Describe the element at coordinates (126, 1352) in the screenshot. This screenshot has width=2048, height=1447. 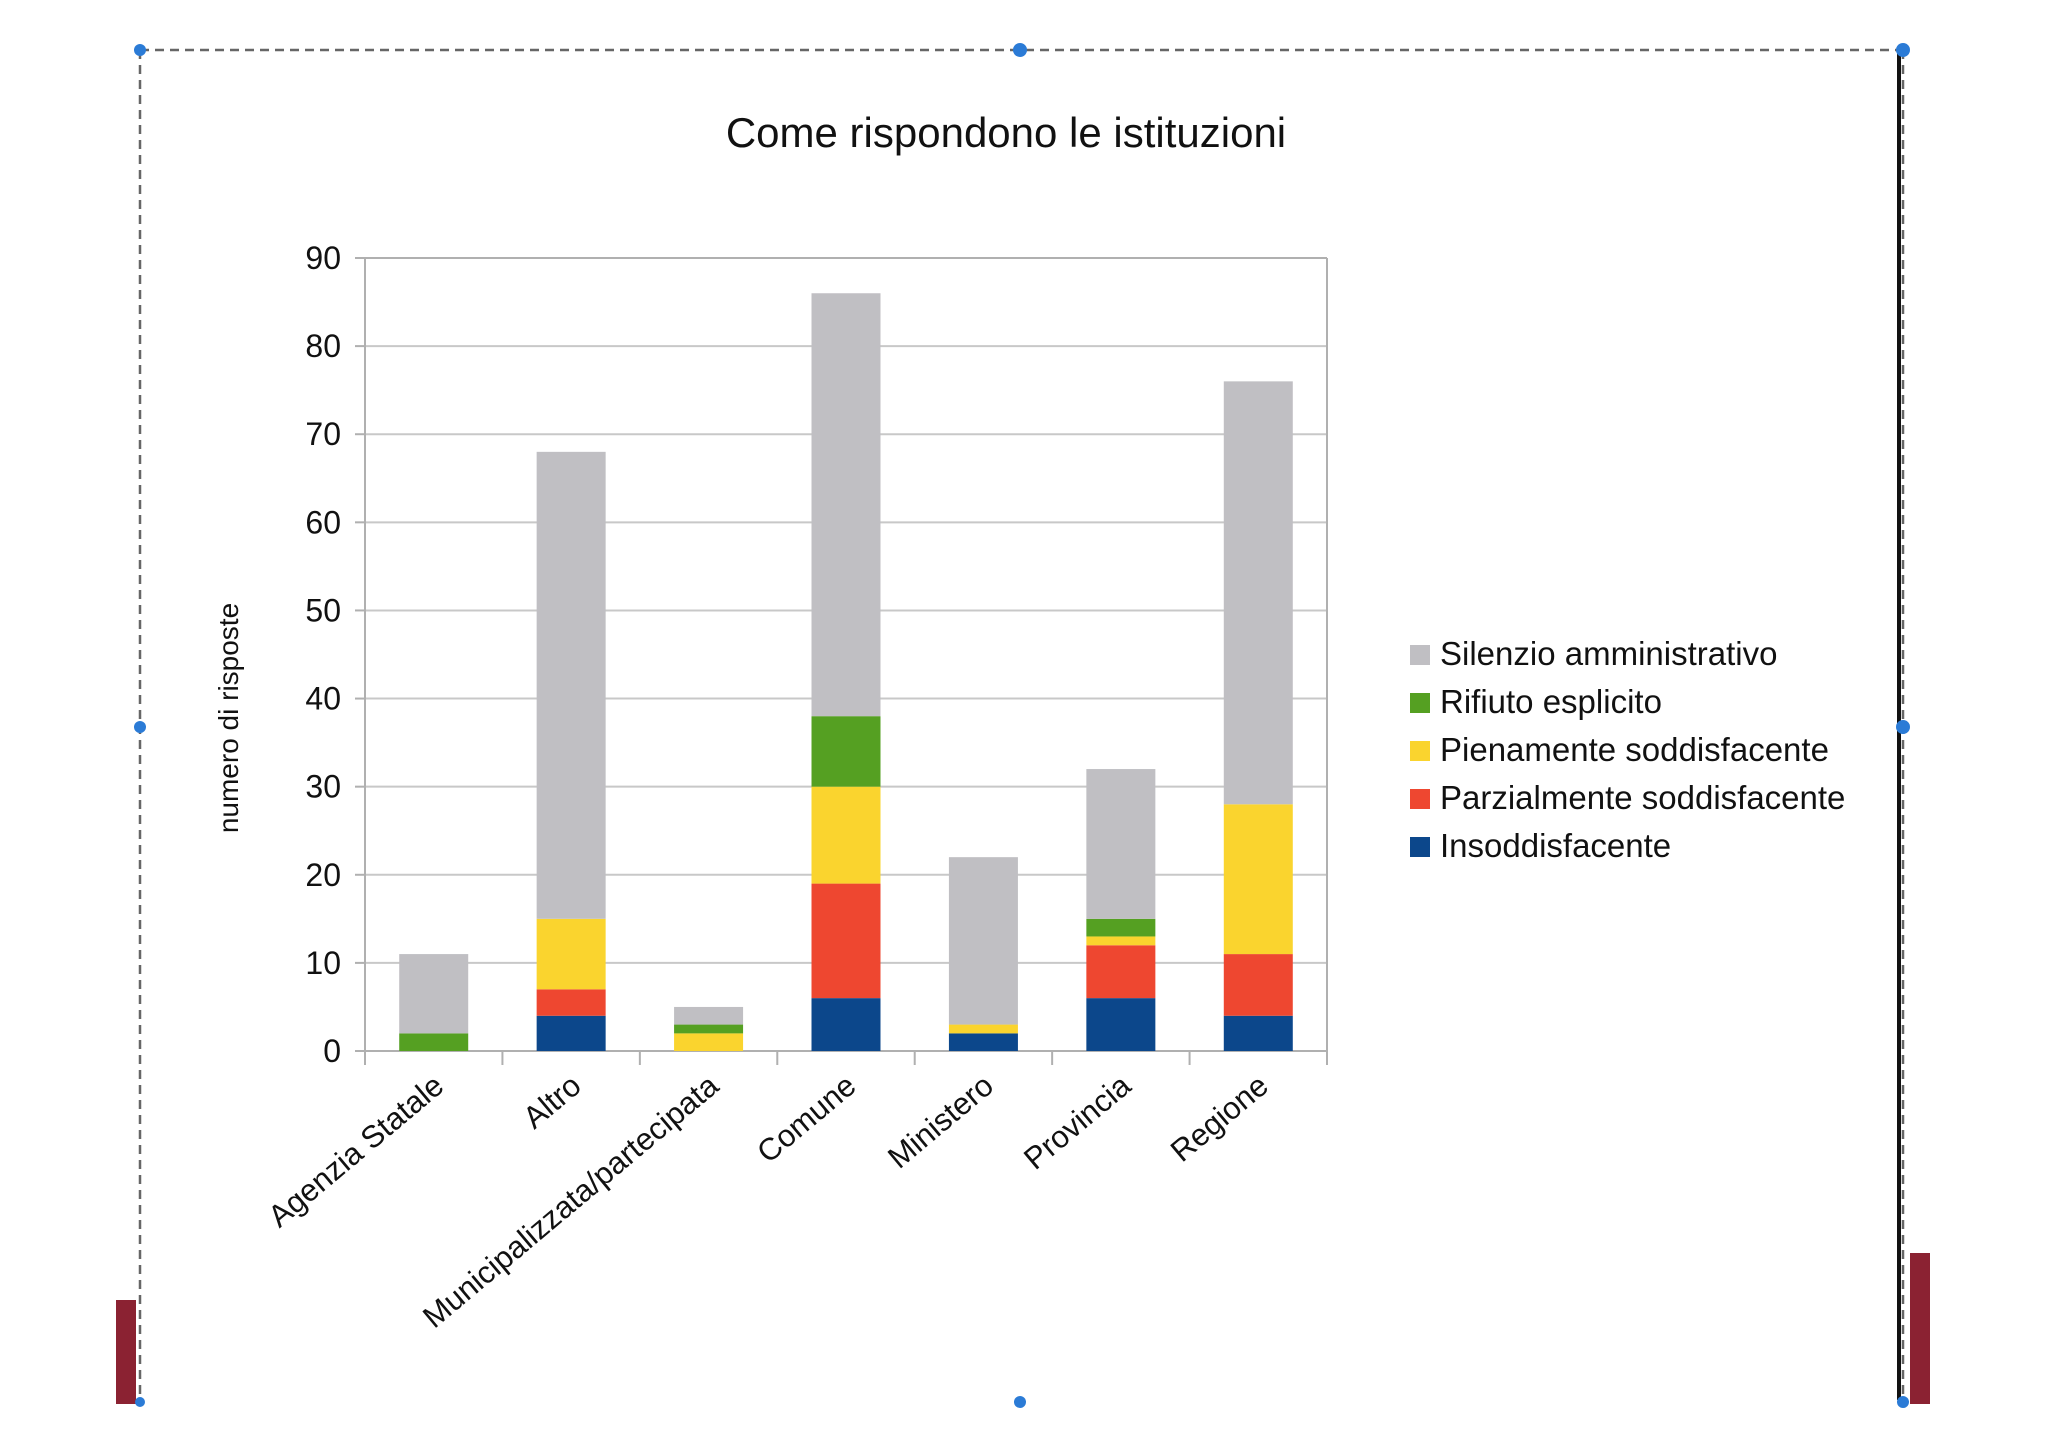
I see `slide-accent-left` at that location.